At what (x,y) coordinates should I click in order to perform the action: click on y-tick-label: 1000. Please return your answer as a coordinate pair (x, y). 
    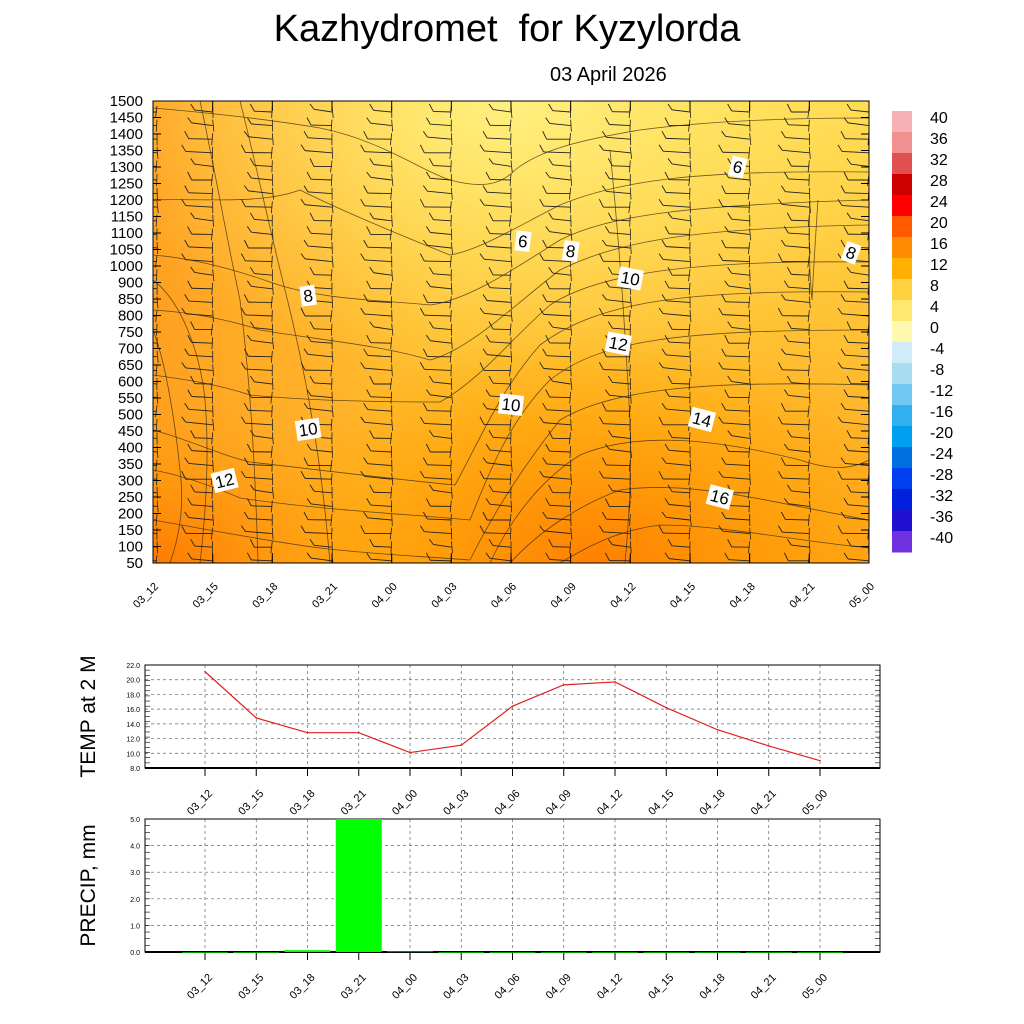
    Looking at the image, I should click on (126, 266).